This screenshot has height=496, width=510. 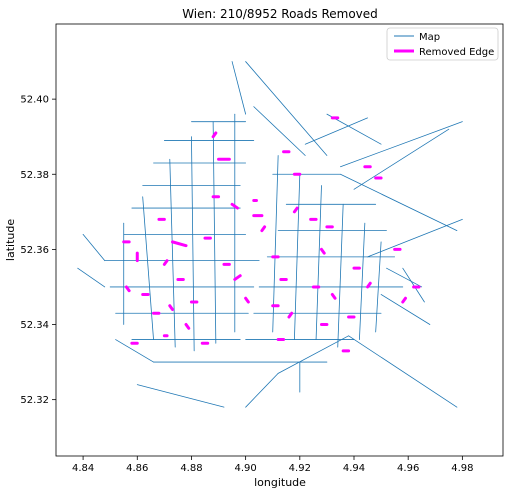 What do you see at coordinates (34, 175) in the screenshot?
I see `y-tick-label: 52.38` at bounding box center [34, 175].